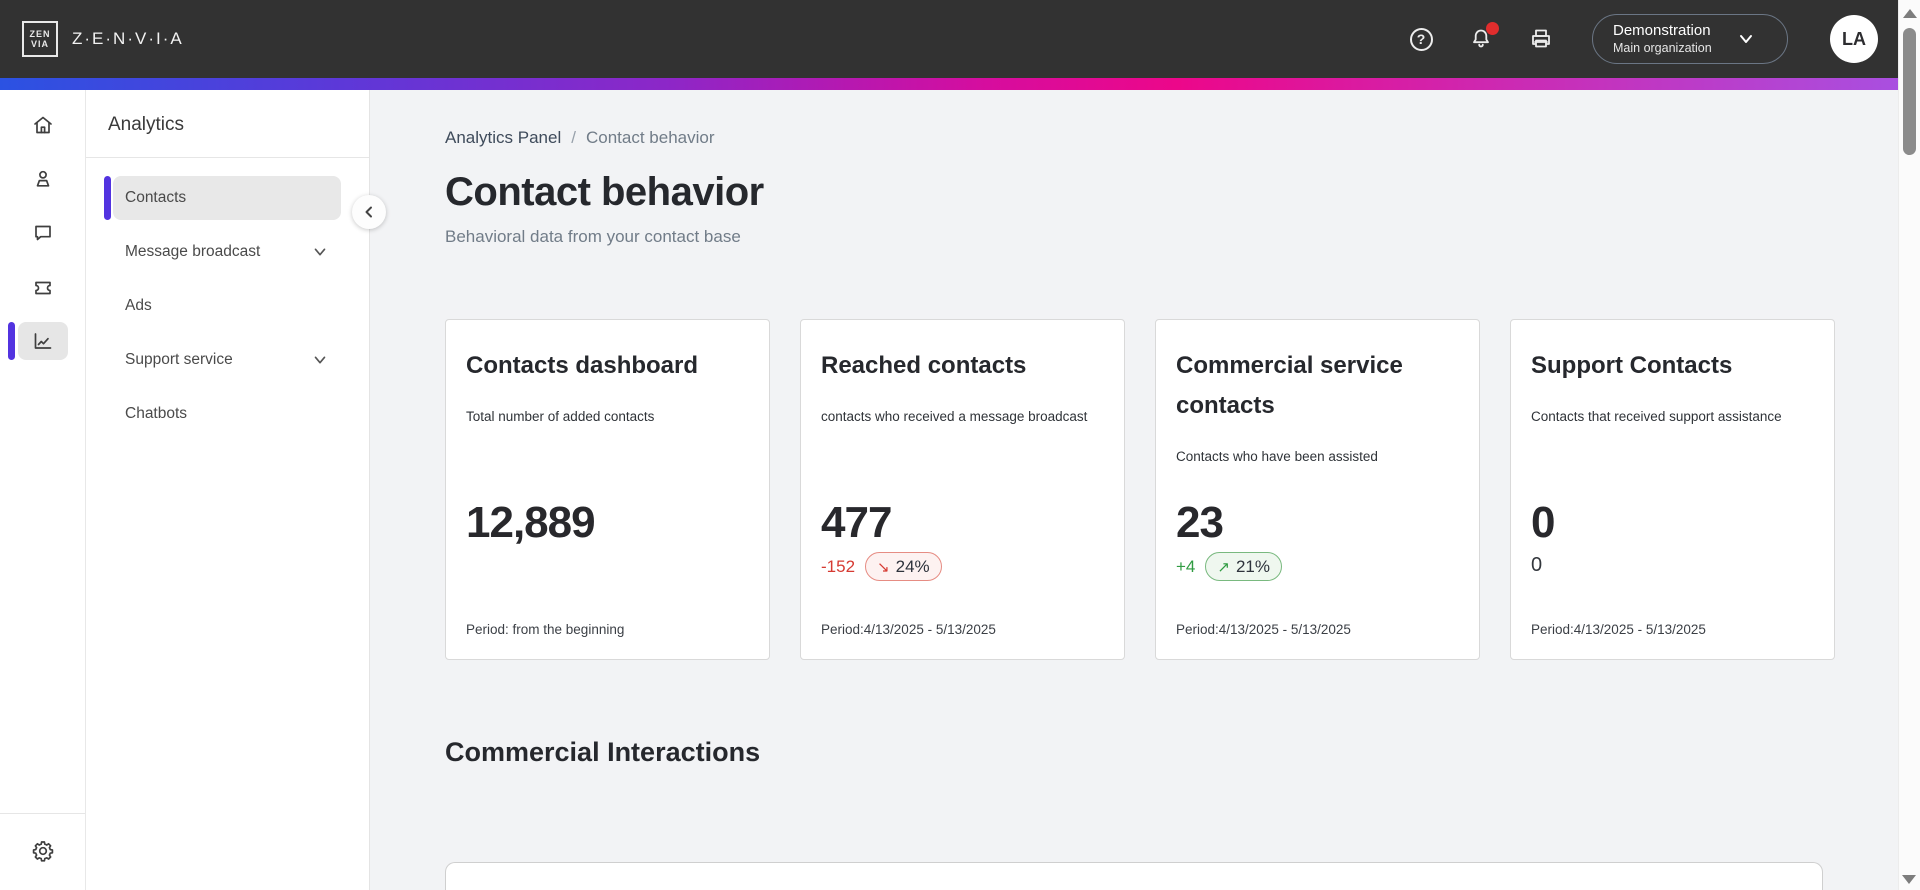 The image size is (1920, 890). Describe the element at coordinates (1543, 522) in the screenshot. I see `card-value: 0` at that location.